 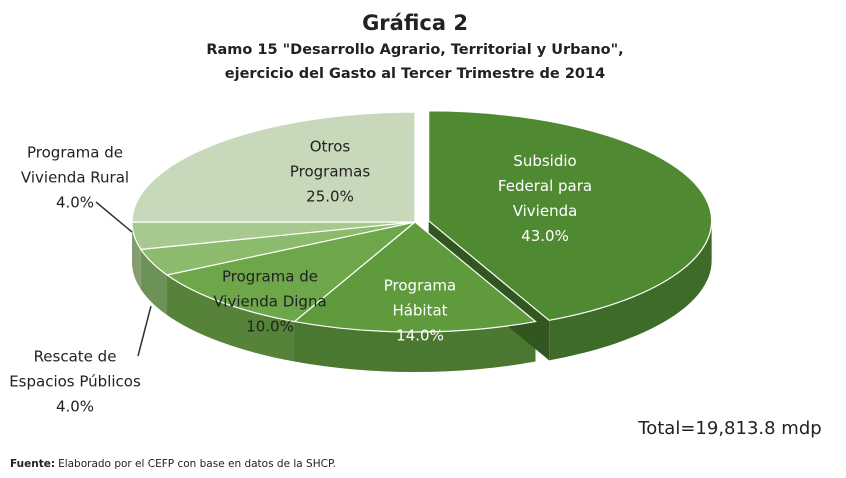 What do you see at coordinates (270, 327) in the screenshot?
I see `value-label: 10.0%` at bounding box center [270, 327].